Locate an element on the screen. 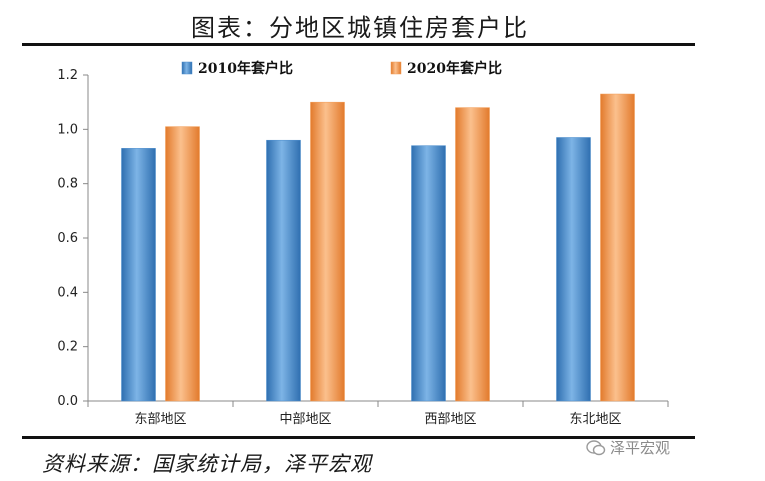 This screenshot has height=481, width=765. legend-label: 2010年套户比 is located at coordinates (245, 68).